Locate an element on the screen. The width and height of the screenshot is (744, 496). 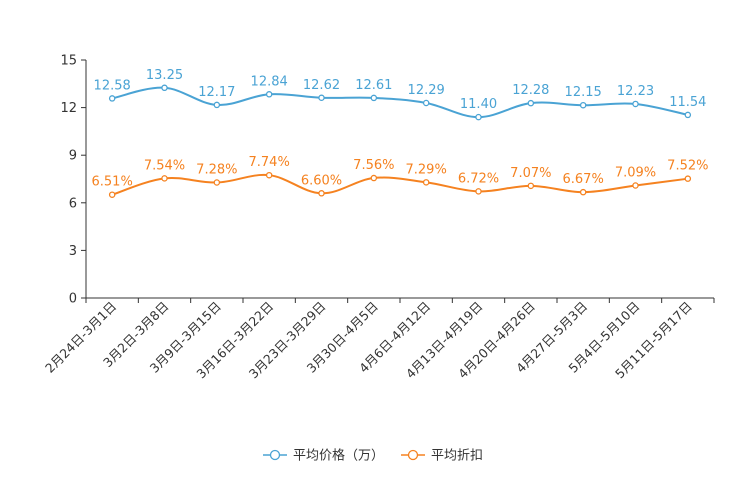
data-label: 12.17 is located at coordinates (216, 92).